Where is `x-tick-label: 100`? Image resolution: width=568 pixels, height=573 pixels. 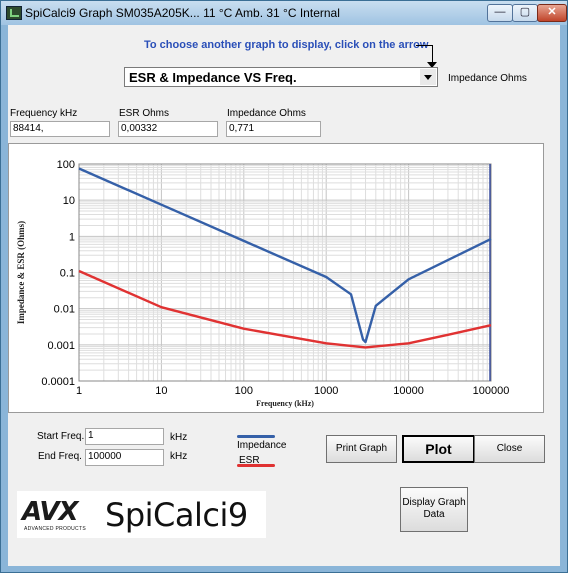 x-tick-label: 100 is located at coordinates (244, 391).